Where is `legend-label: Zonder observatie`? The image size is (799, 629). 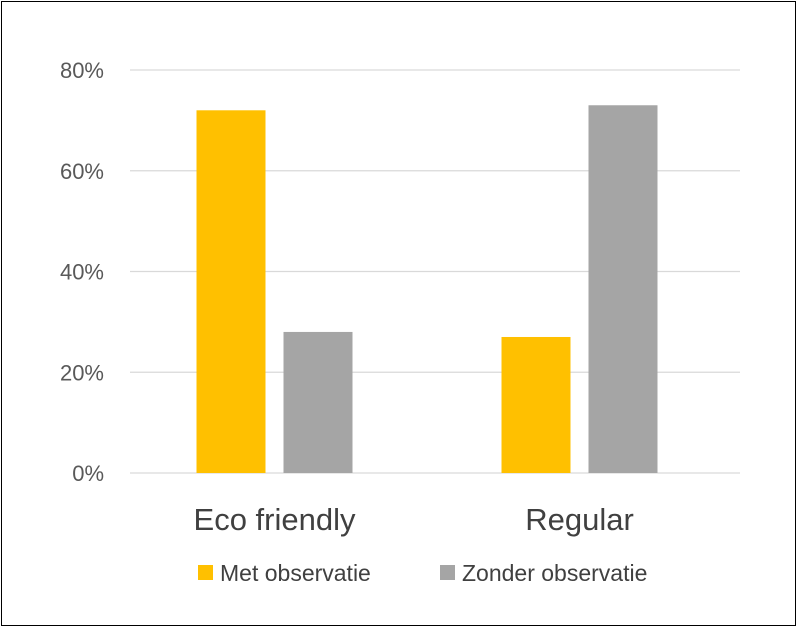 legend-label: Zonder observatie is located at coordinates (554, 573).